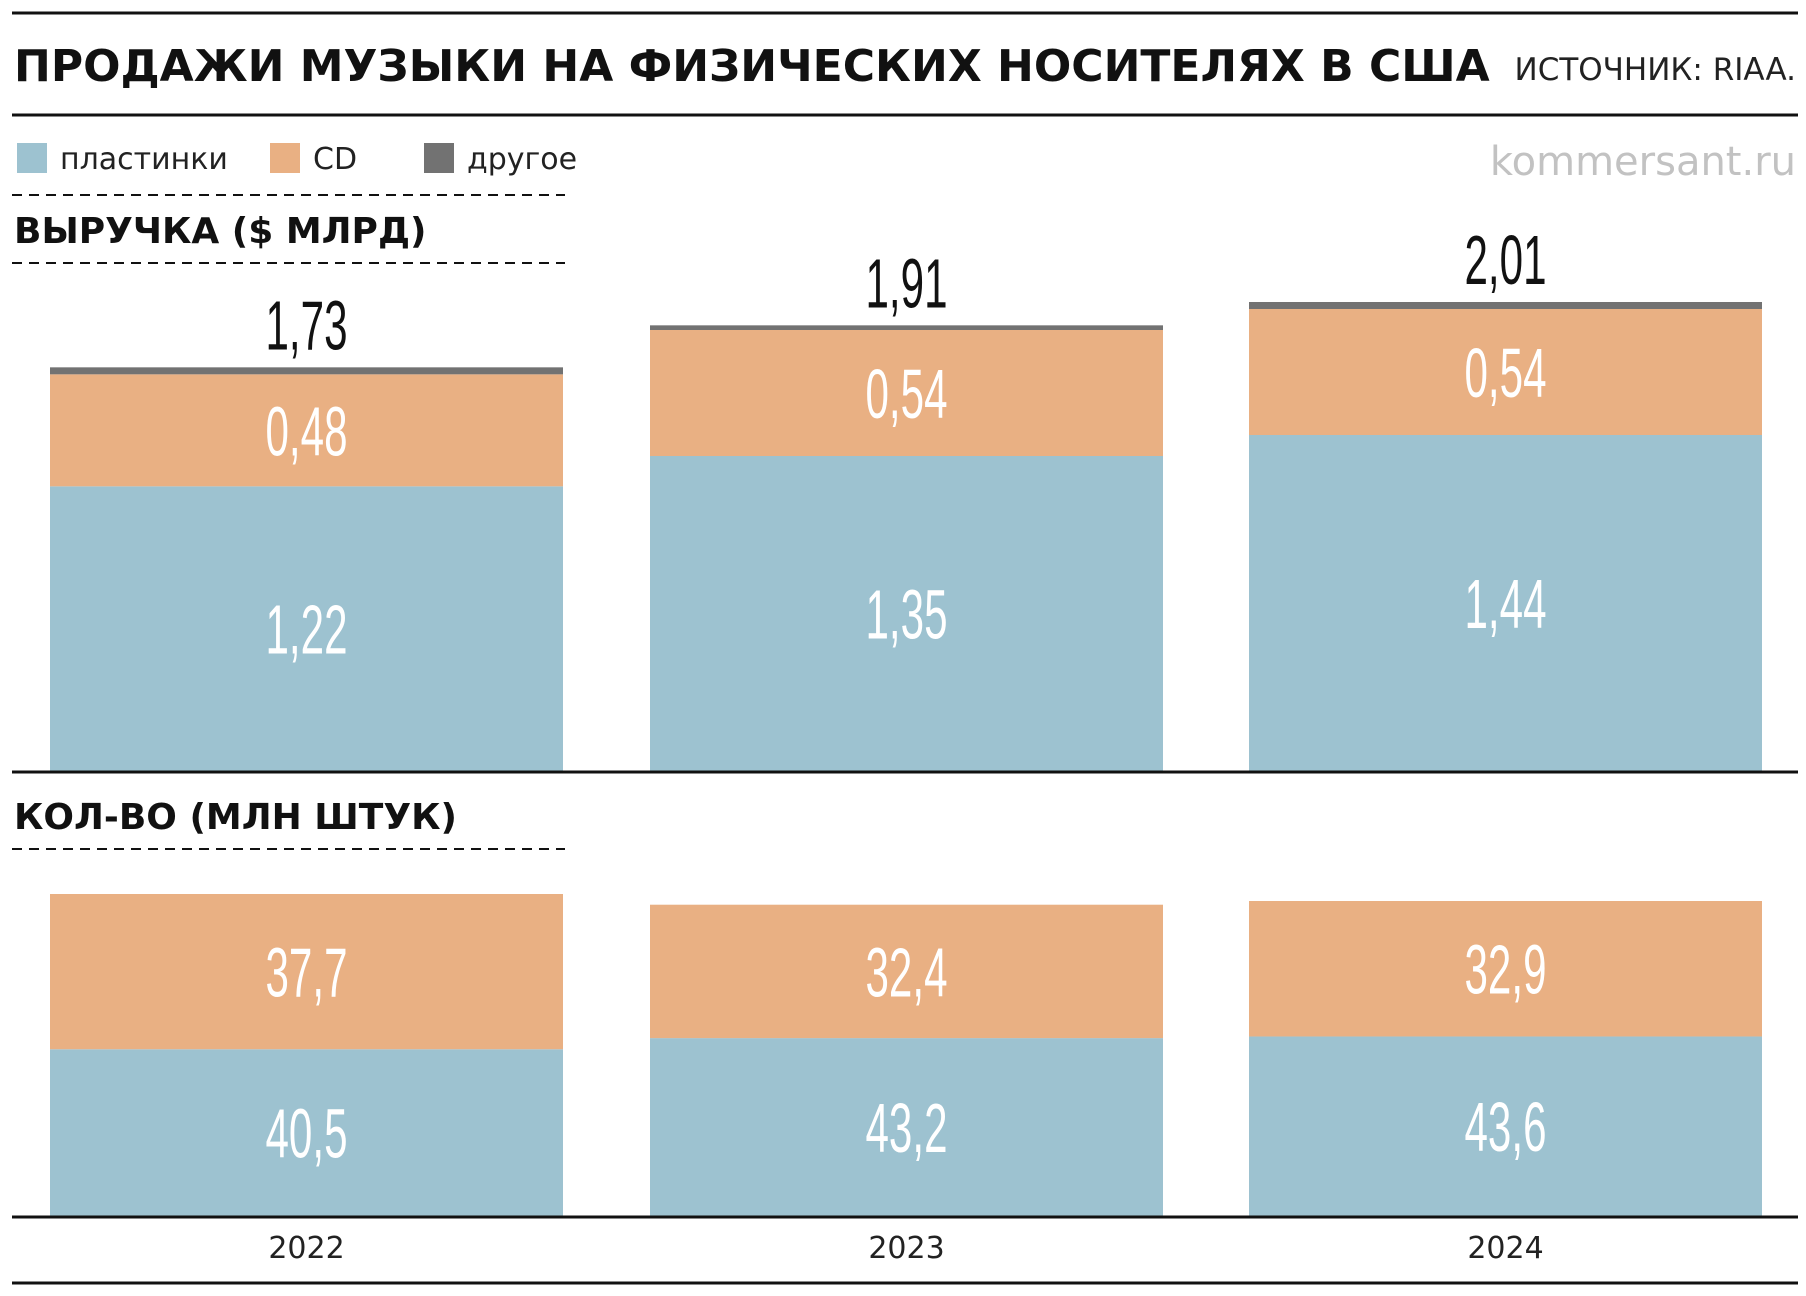 Image resolution: width=1806 pixels, height=1296 pixels. What do you see at coordinates (1506, 260) in the screenshot?
I see `total-label-2024: 2,01` at bounding box center [1506, 260].